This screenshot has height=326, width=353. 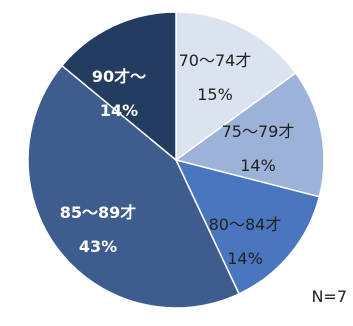 I want to click on slice-label-4: 85〜89才, so click(x=98, y=212).